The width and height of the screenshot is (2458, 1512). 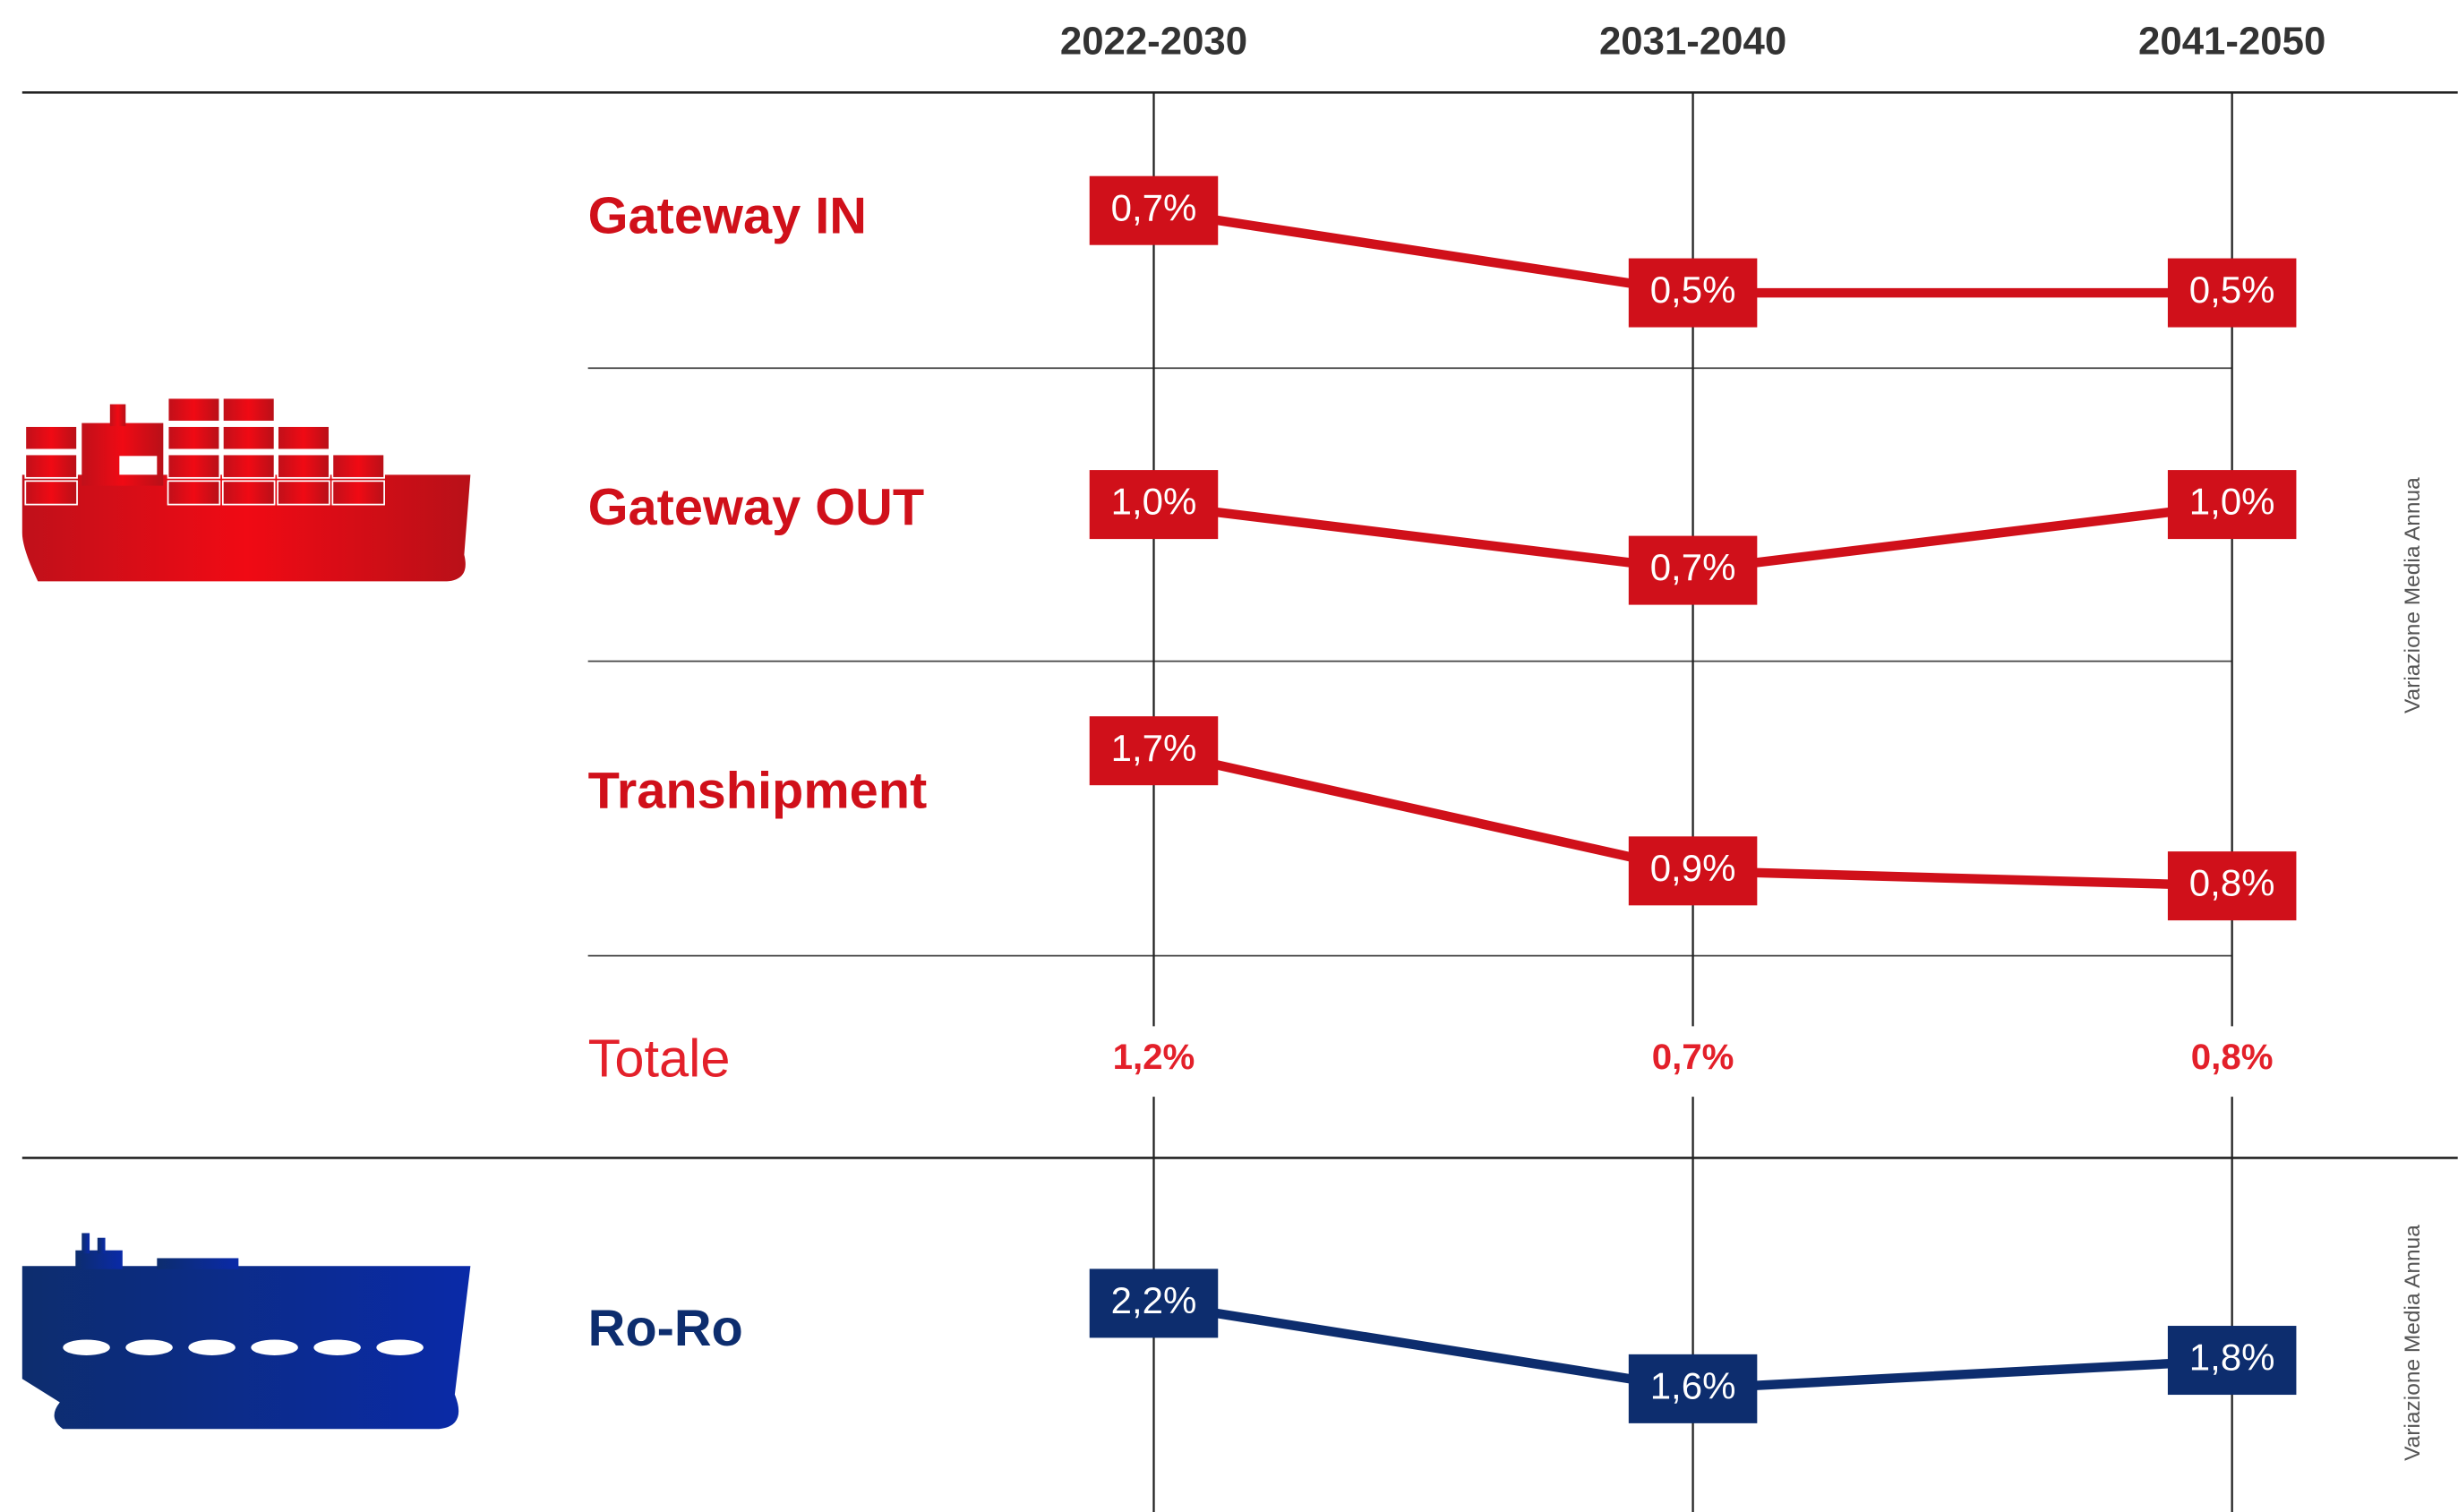 I want to click on container-ship, so click(x=246, y=489).